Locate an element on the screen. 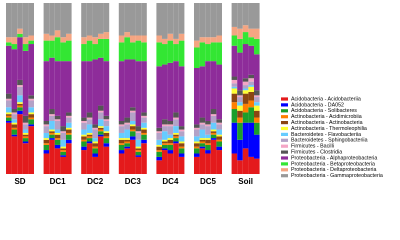 The width and height of the screenshot is (400, 240). legend-label: Acidobacteria - Acidobacteriia is located at coordinates (326, 99).